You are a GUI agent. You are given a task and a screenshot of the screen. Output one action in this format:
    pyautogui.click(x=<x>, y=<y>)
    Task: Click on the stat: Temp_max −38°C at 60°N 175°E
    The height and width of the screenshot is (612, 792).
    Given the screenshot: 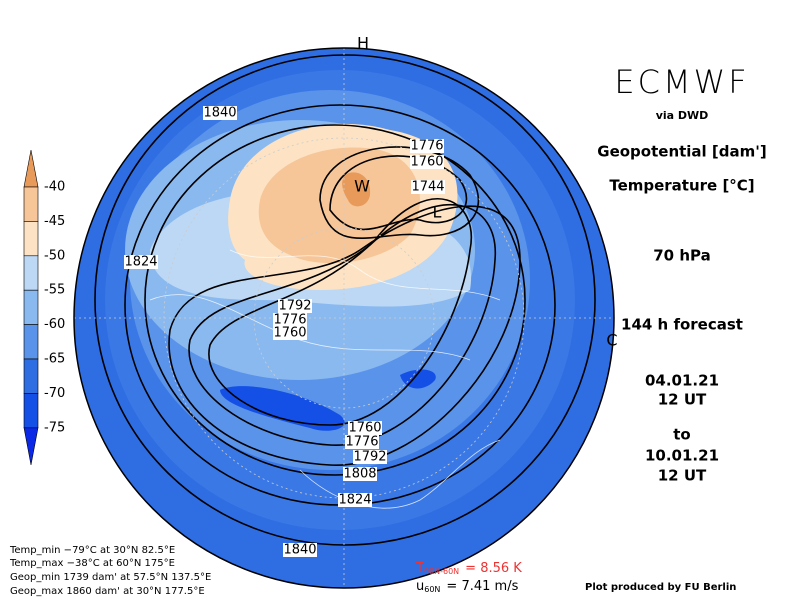 What is the action you would take?
    pyautogui.click(x=92, y=563)
    